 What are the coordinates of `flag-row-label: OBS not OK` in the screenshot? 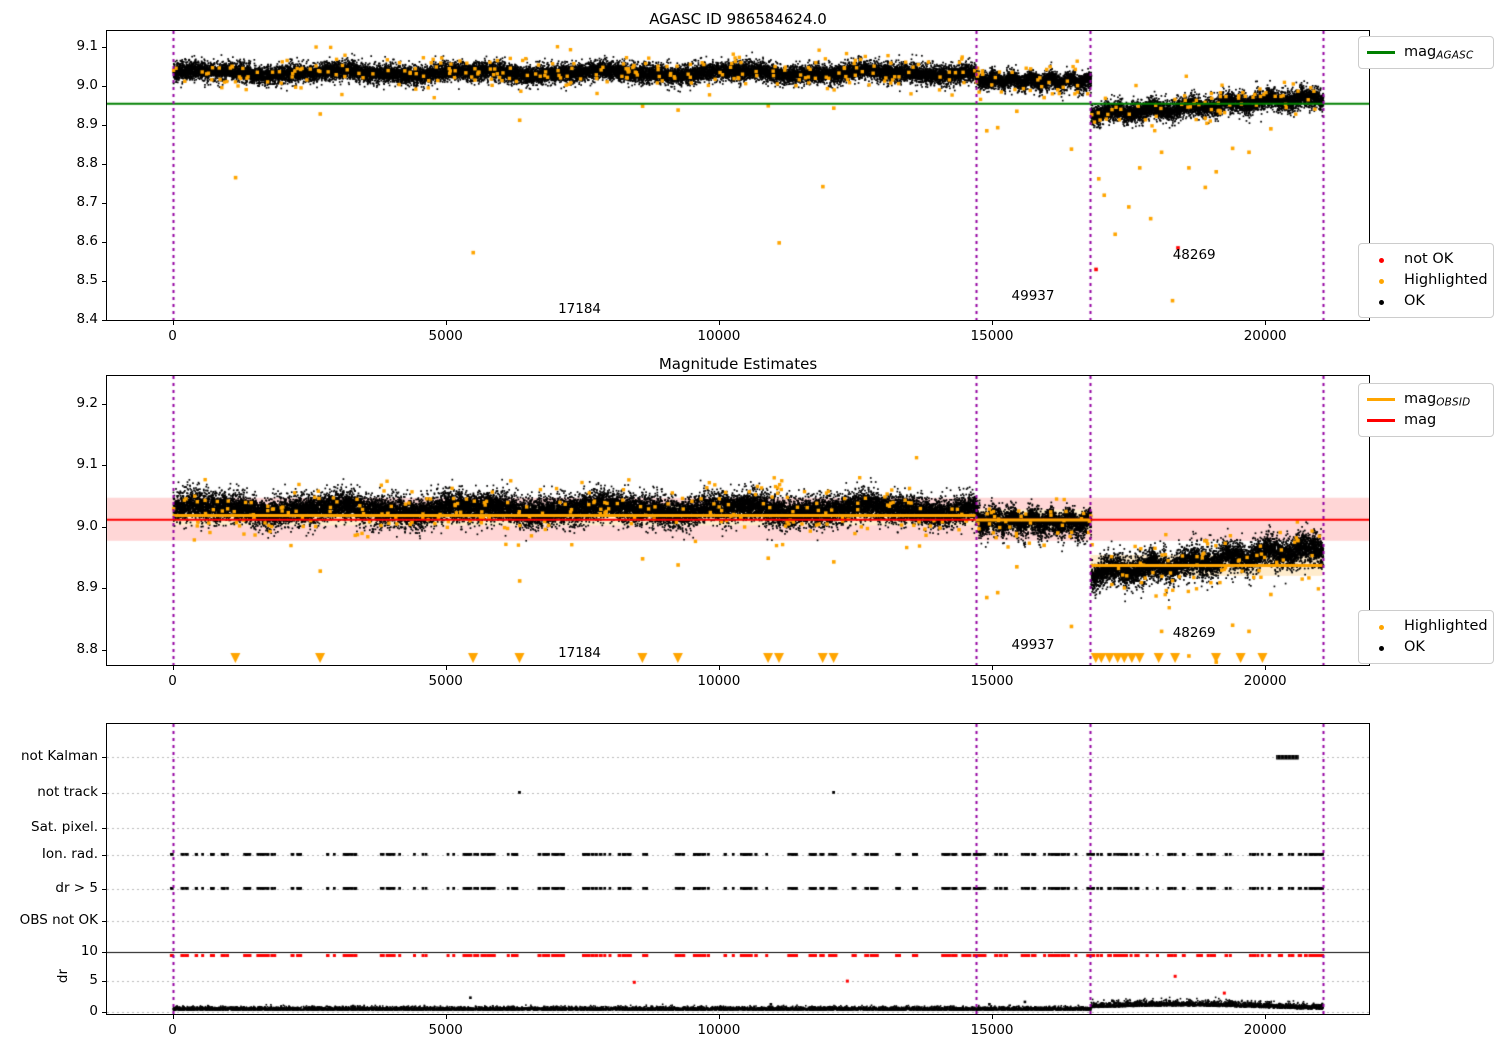 It's located at (58, 920).